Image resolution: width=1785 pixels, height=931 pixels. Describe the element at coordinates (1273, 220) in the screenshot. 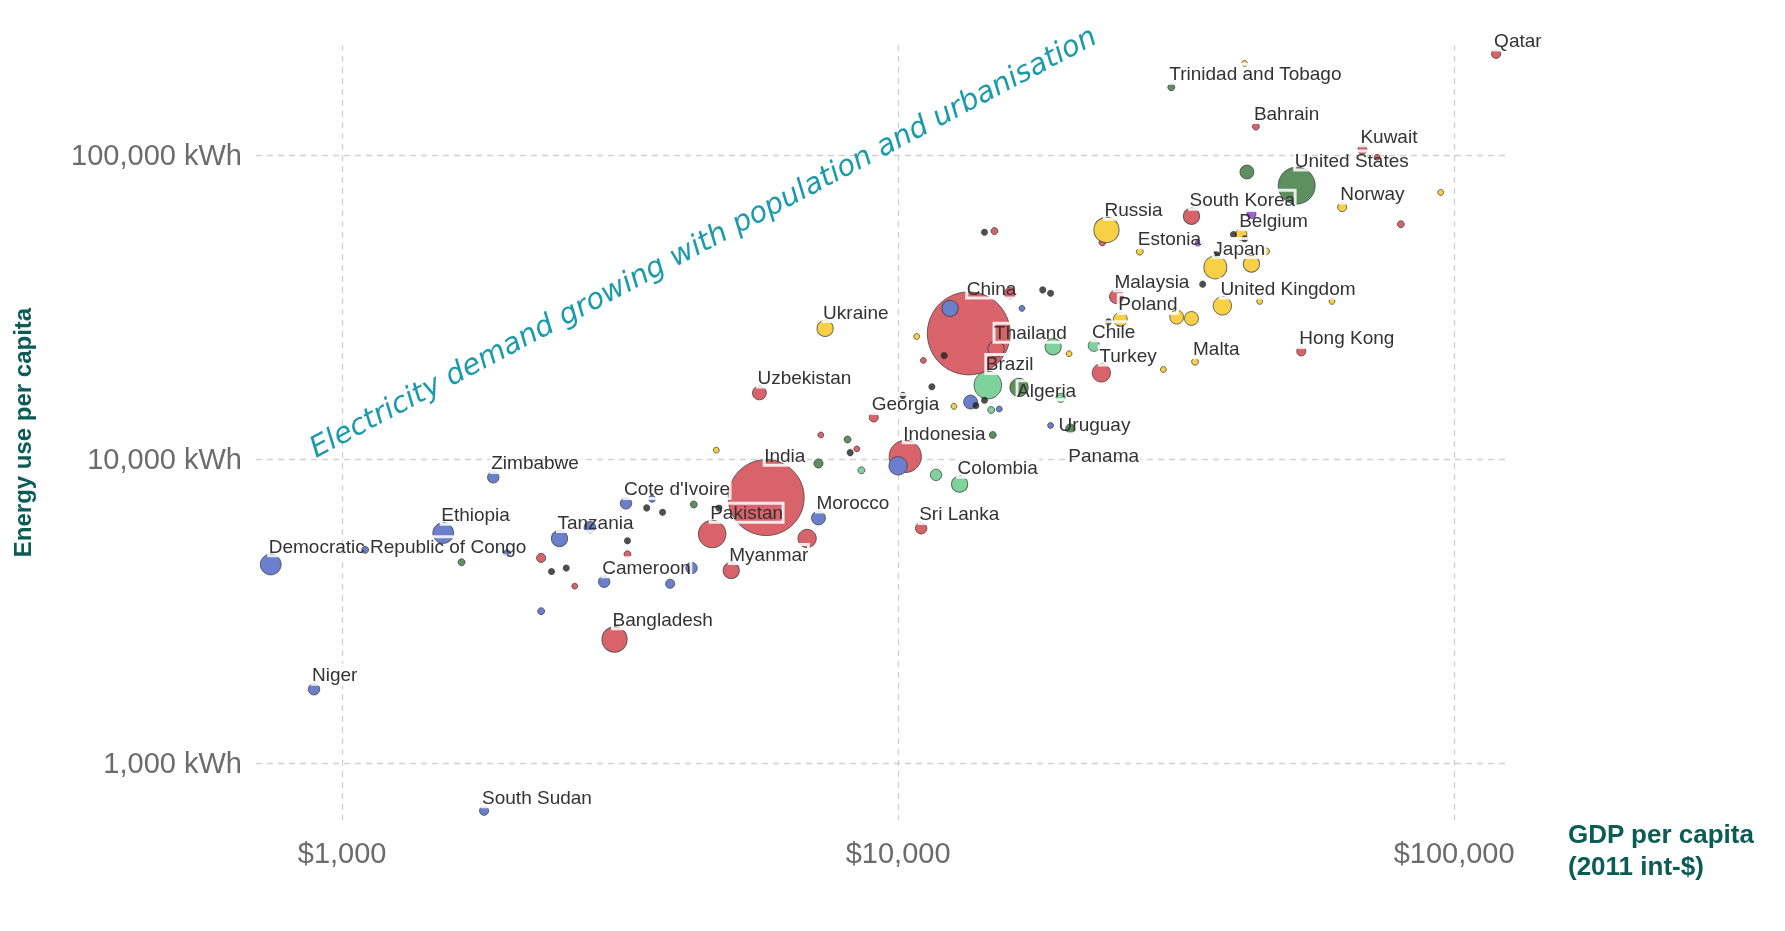

I see `annotation: Belgium` at that location.